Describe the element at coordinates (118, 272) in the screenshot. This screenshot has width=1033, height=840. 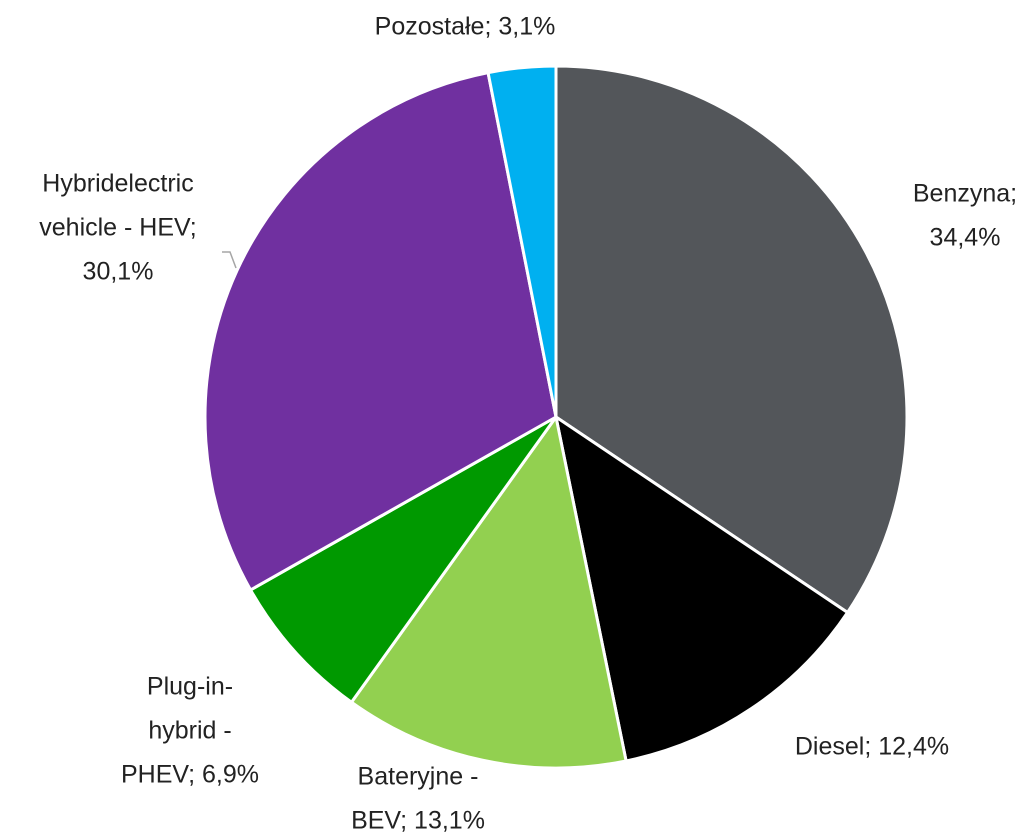
I see `data-label: 30,1%` at that location.